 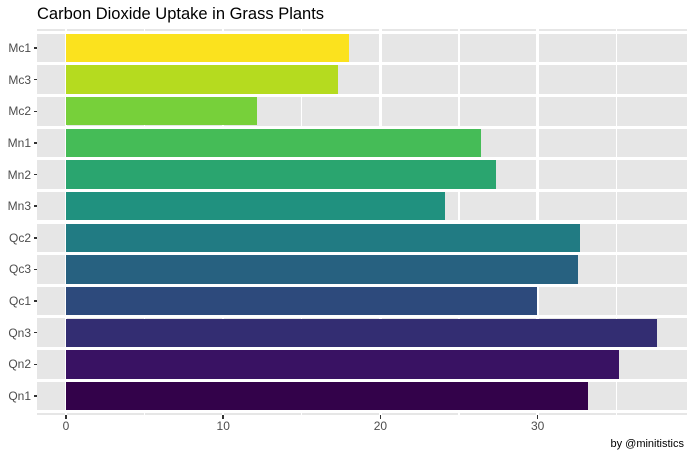 I want to click on chart-caption: by @minitistics, so click(x=647, y=444).